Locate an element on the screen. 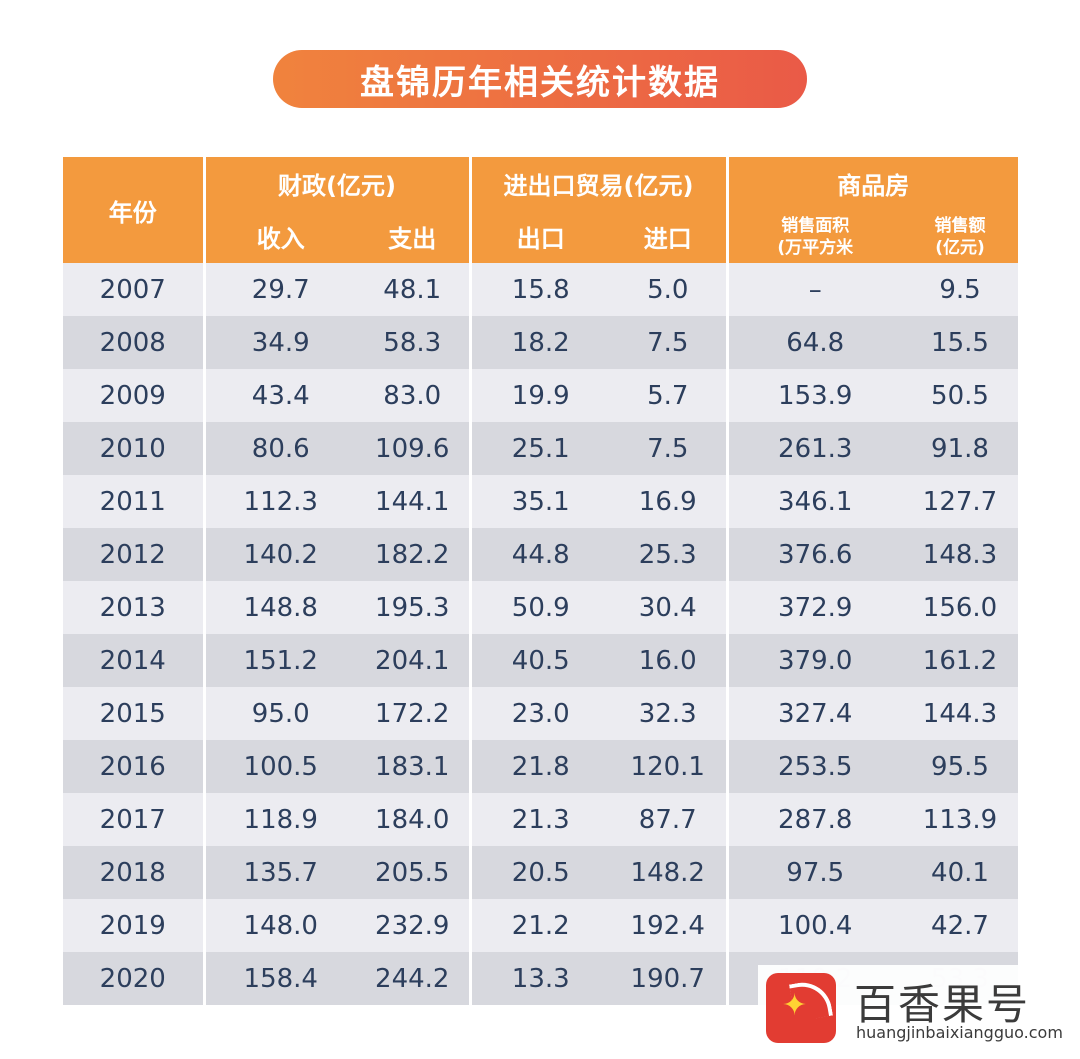  header-group-trade: 进出口贸易(亿元) is located at coordinates (597, 183).